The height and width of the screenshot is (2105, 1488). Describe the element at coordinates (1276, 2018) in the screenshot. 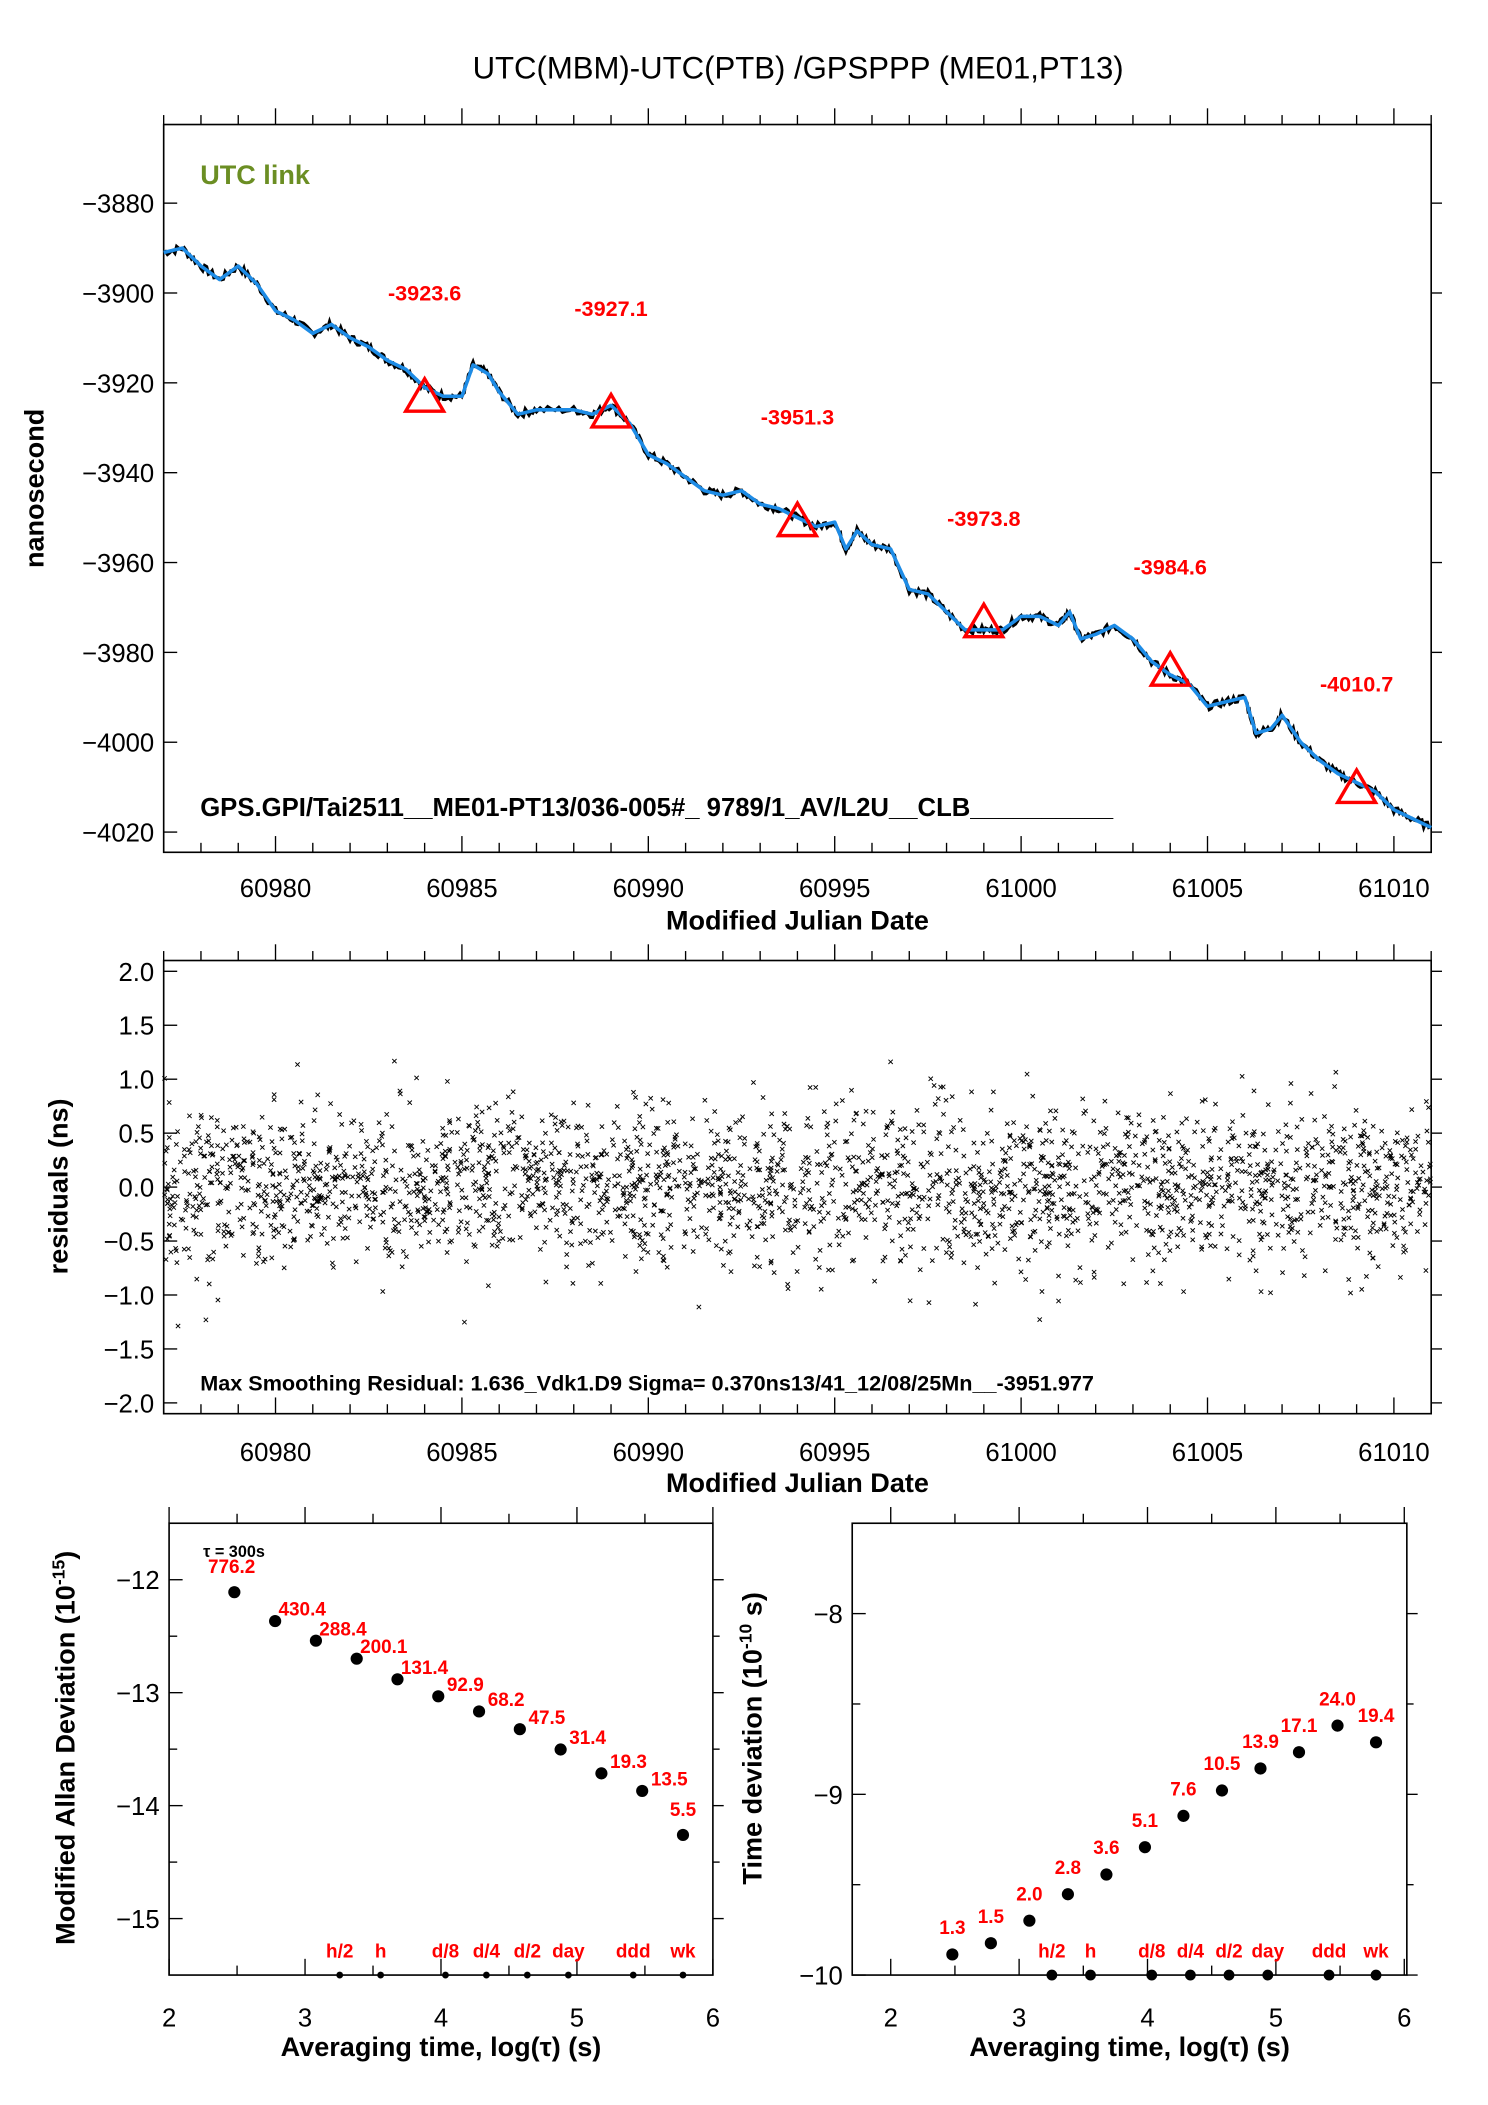

I see `x-tick-label: 5` at that location.